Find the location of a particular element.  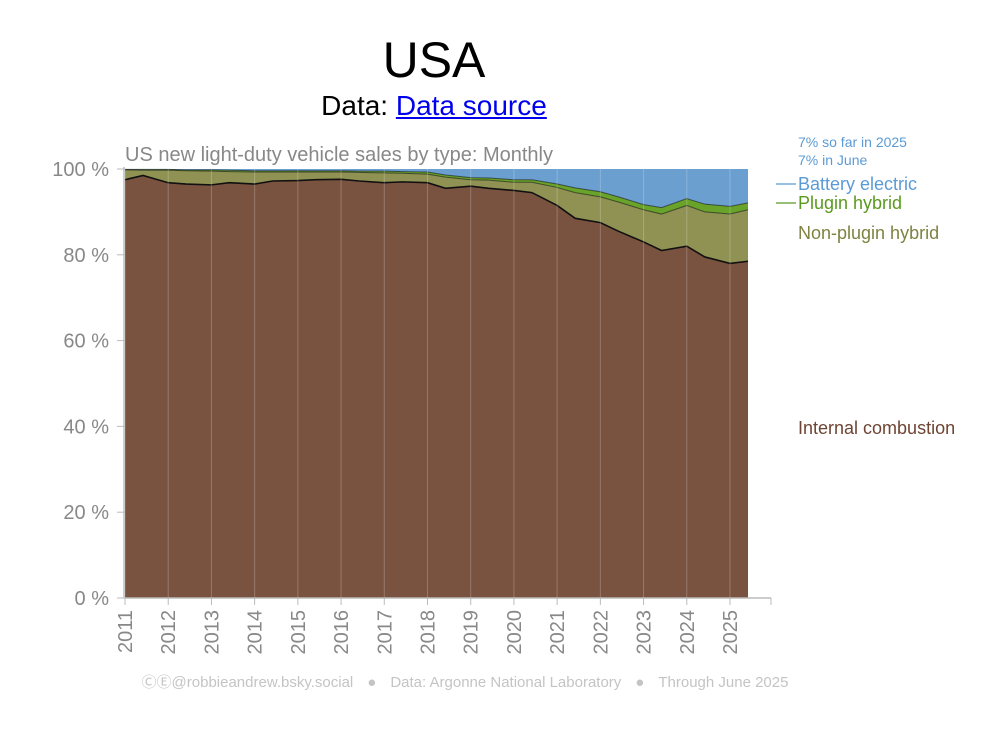

series-line-plugin-hybrid is located at coordinates (437, 188).